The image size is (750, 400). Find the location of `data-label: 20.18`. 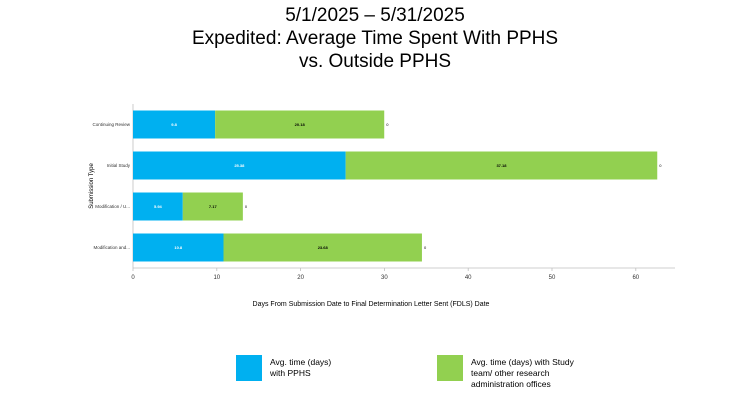

data-label: 20.18 is located at coordinates (300, 124).